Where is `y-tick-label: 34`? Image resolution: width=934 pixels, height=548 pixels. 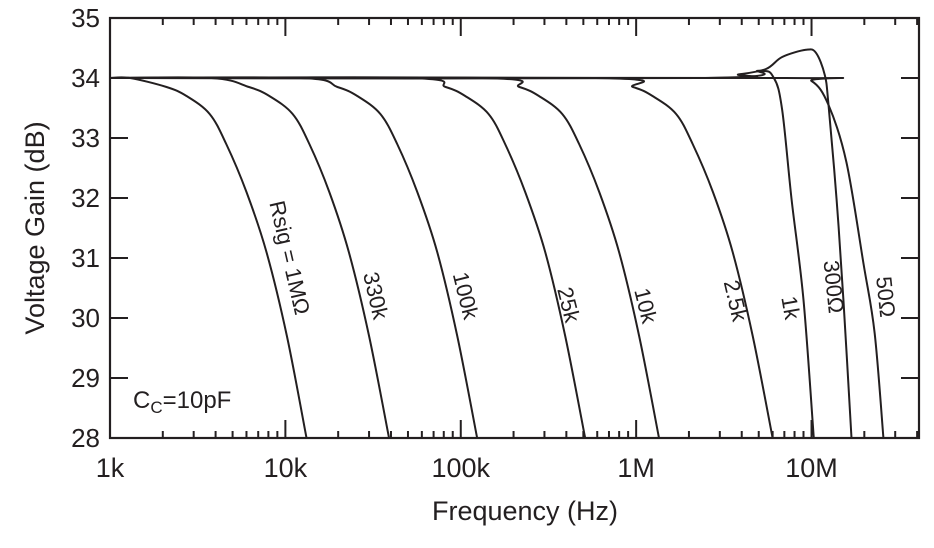 y-tick-label: 34 is located at coordinates (85, 78).